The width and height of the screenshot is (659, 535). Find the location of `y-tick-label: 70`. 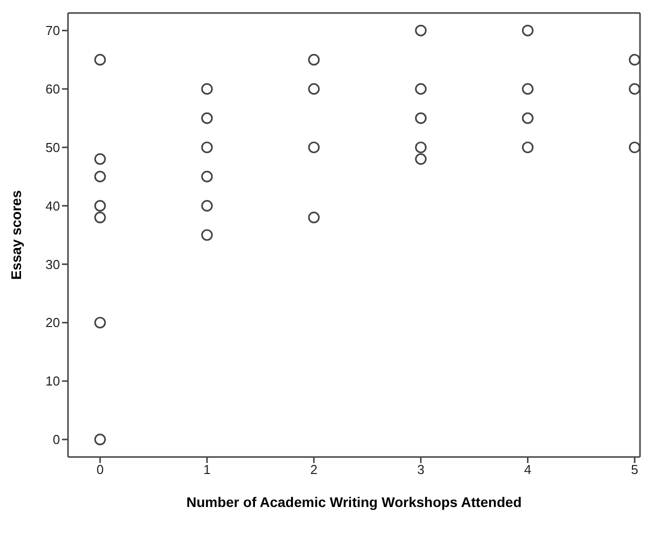

y-tick-label: 70 is located at coordinates (53, 30).